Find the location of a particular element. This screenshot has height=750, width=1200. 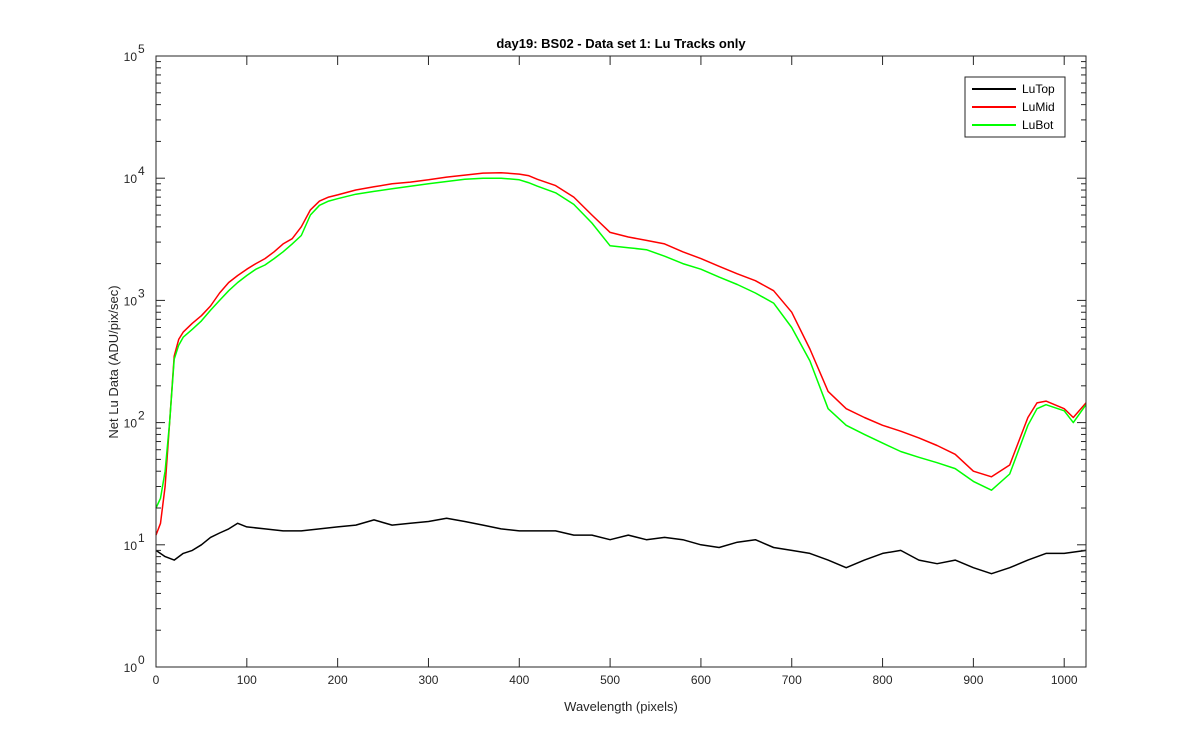

x-tick-label: 700 is located at coordinates (792, 680).